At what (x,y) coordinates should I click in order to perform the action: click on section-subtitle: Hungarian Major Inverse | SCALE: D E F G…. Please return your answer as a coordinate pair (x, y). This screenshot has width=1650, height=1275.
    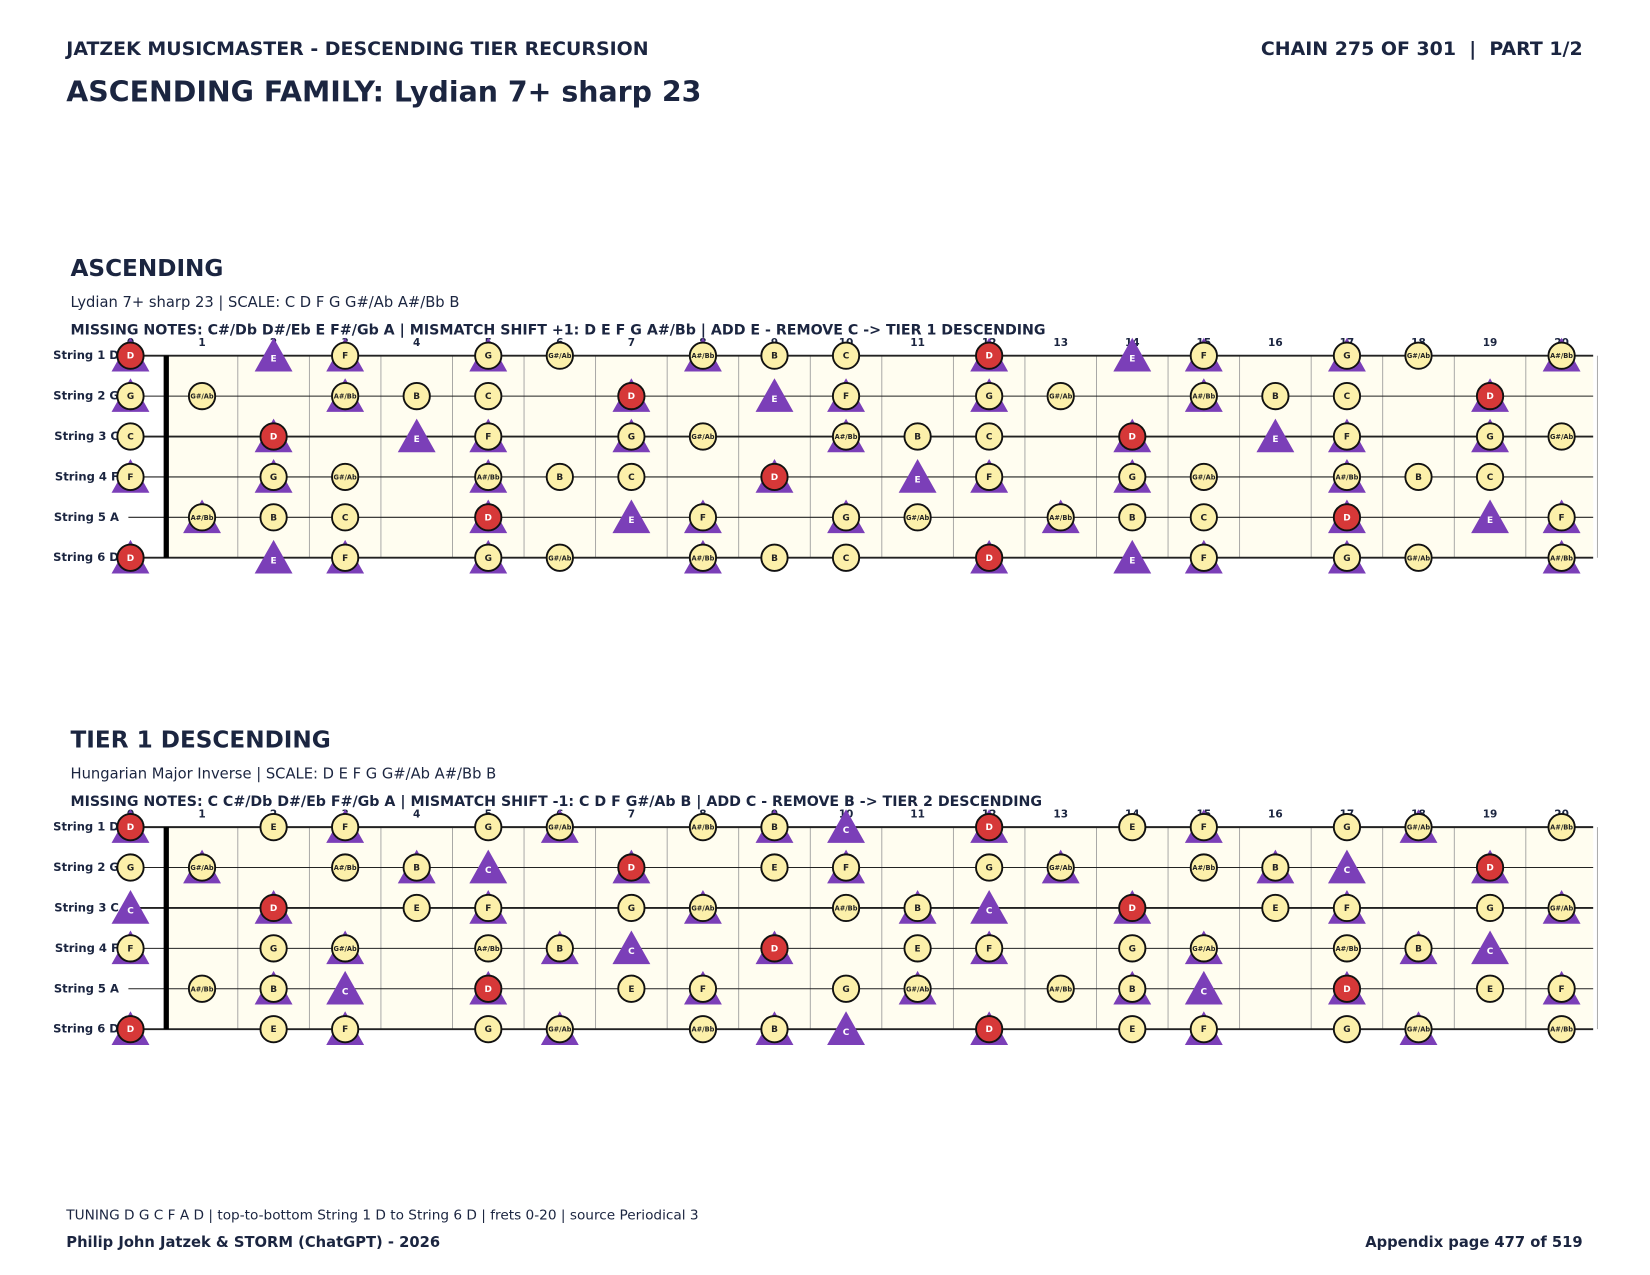
    Looking at the image, I should click on (284, 774).